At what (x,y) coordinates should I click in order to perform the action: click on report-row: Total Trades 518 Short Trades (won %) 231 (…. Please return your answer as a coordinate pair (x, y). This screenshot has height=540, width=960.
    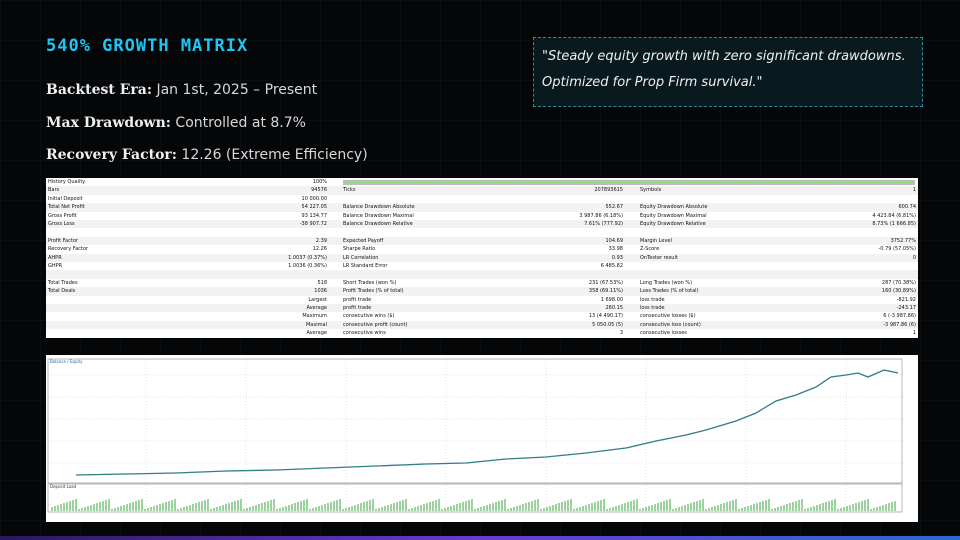
    Looking at the image, I should click on (482, 283).